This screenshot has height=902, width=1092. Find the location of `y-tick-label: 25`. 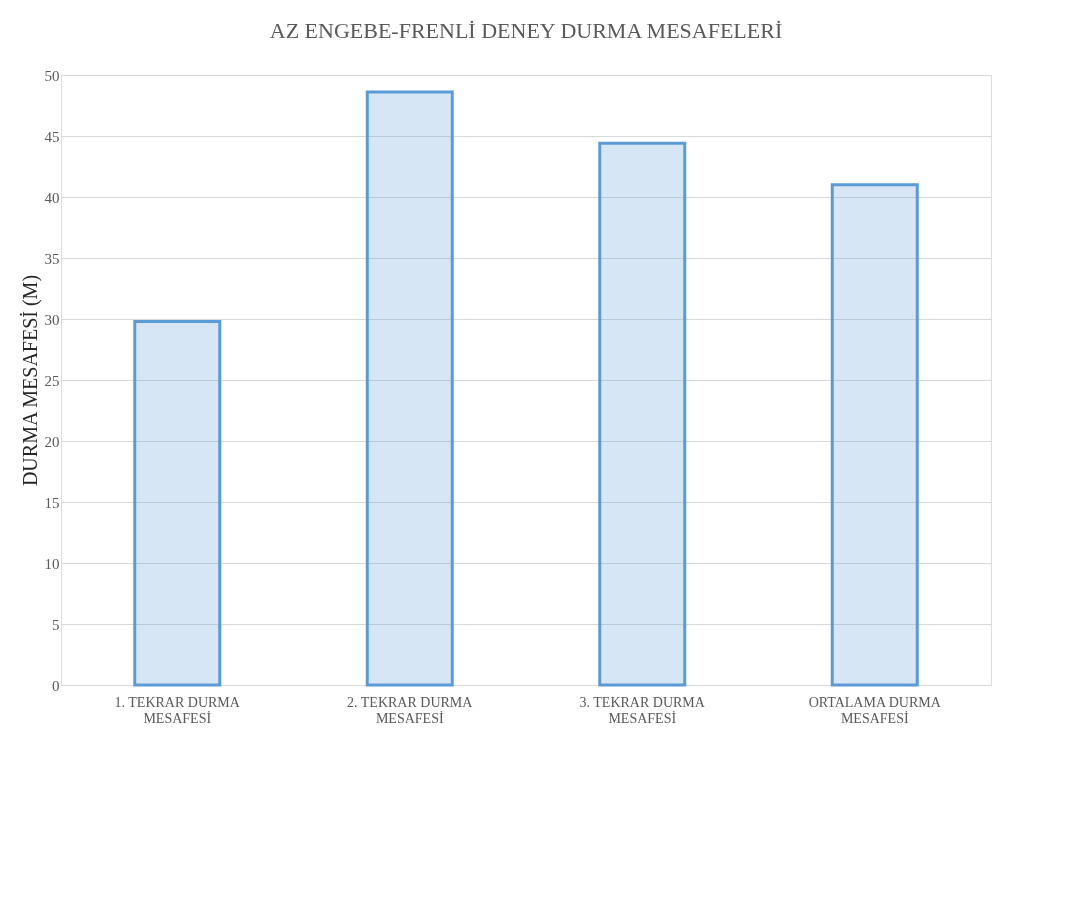

y-tick-label: 25 is located at coordinates (52, 380).